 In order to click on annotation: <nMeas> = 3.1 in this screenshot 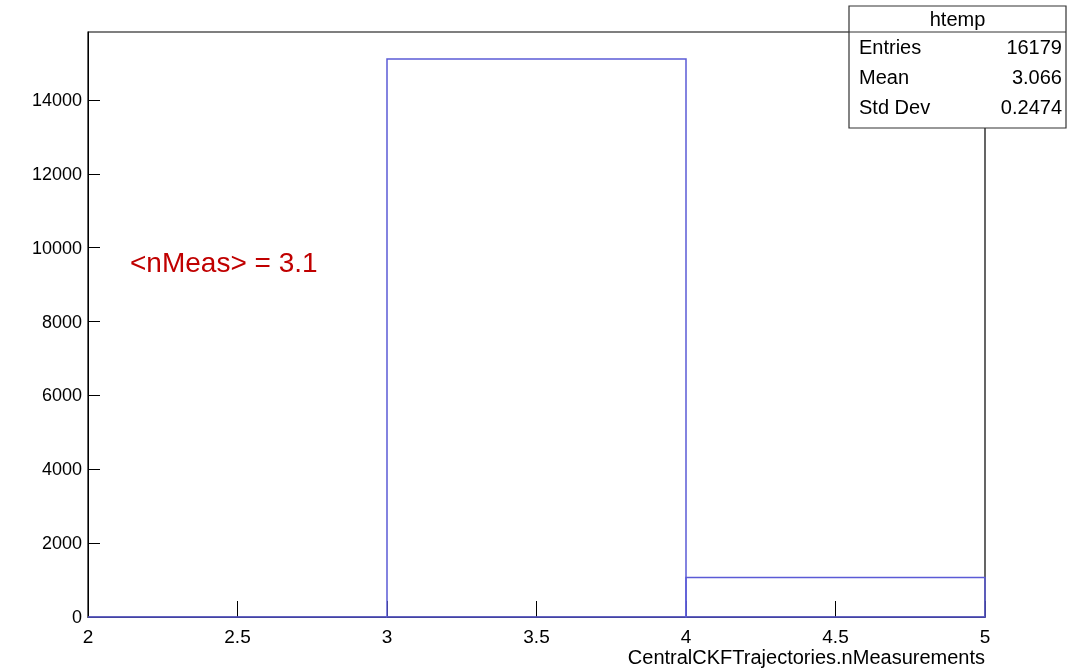, I will do `click(224, 262)`.